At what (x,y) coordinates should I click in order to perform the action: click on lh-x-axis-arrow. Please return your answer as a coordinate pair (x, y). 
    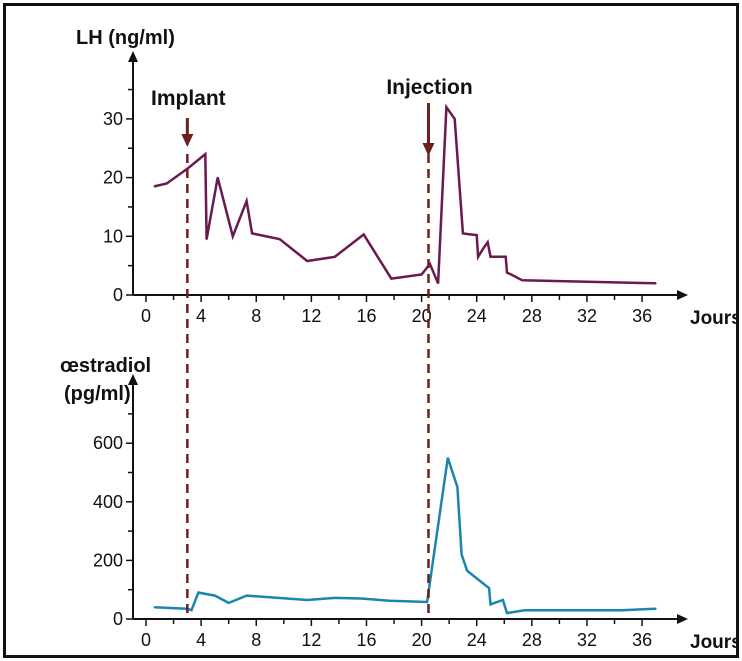
    Looking at the image, I should click on (682, 295).